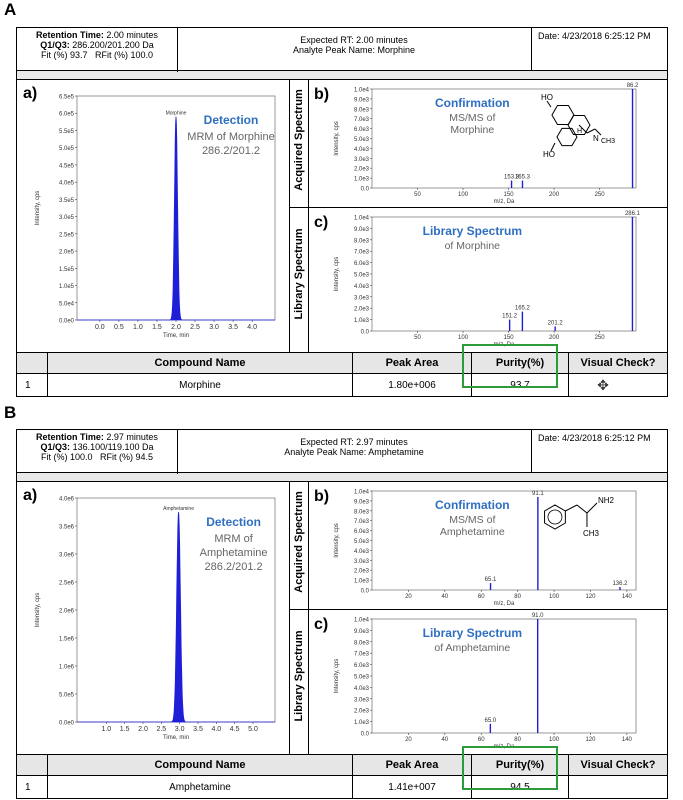 The width and height of the screenshot is (683, 800). Describe the element at coordinates (472, 231) in the screenshot. I see `spectrum-title: Library Spectrum` at that location.